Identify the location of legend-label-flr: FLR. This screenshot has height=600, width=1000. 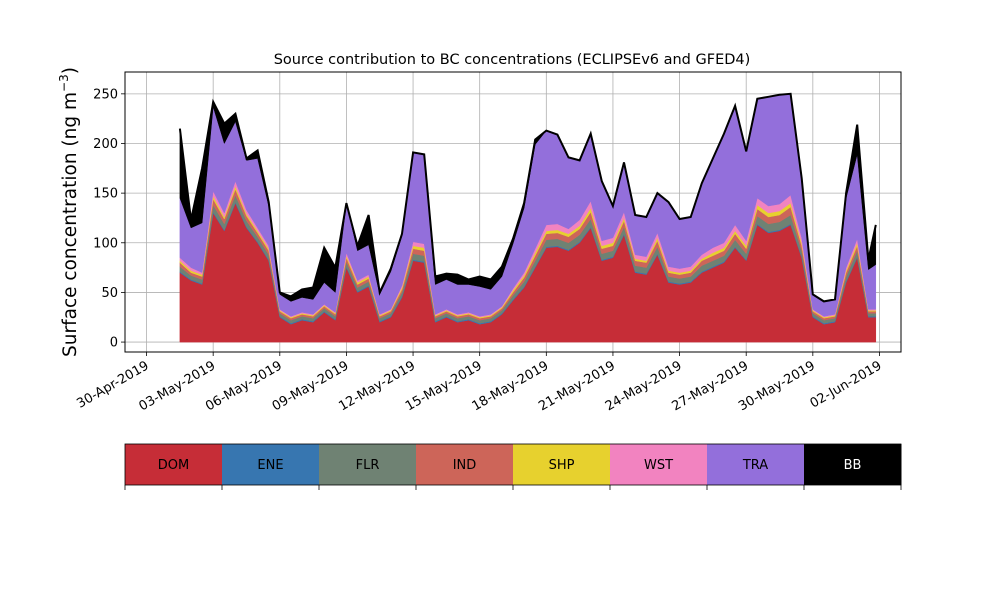
(368, 465).